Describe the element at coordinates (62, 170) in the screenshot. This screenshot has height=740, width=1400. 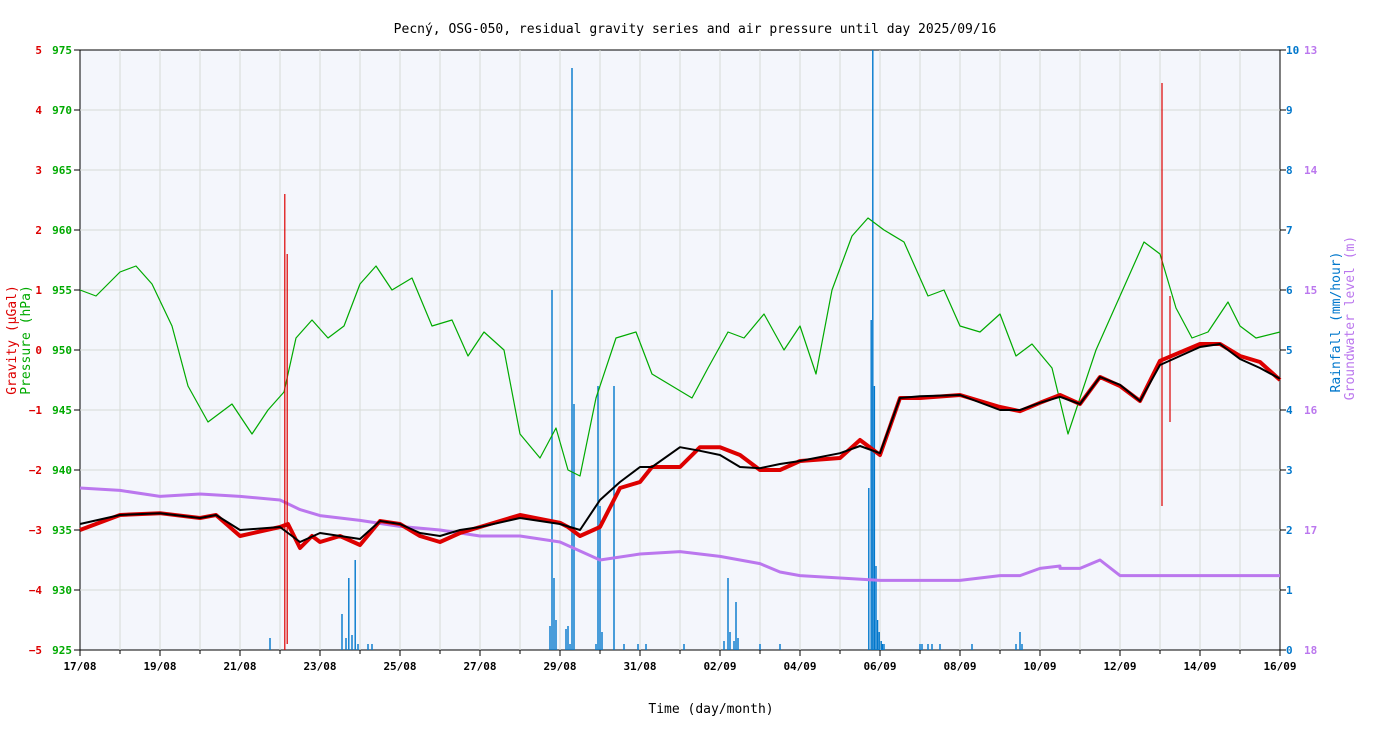
I see `pressure-tick-label: 965` at that location.